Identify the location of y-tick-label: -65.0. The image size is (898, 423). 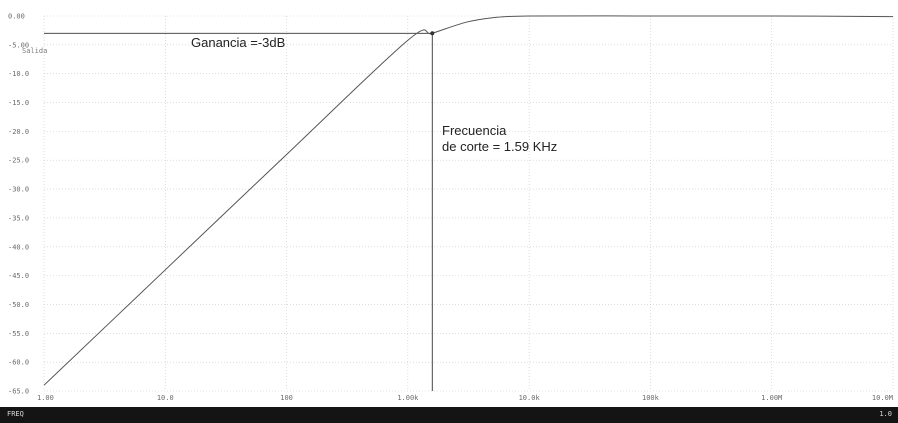
(18, 392).